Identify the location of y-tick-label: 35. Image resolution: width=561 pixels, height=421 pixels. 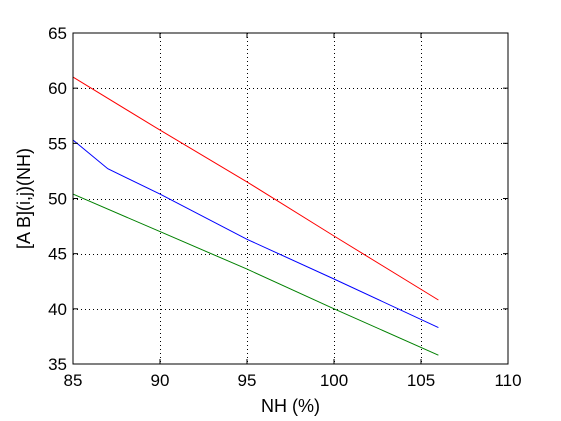
(57, 364).